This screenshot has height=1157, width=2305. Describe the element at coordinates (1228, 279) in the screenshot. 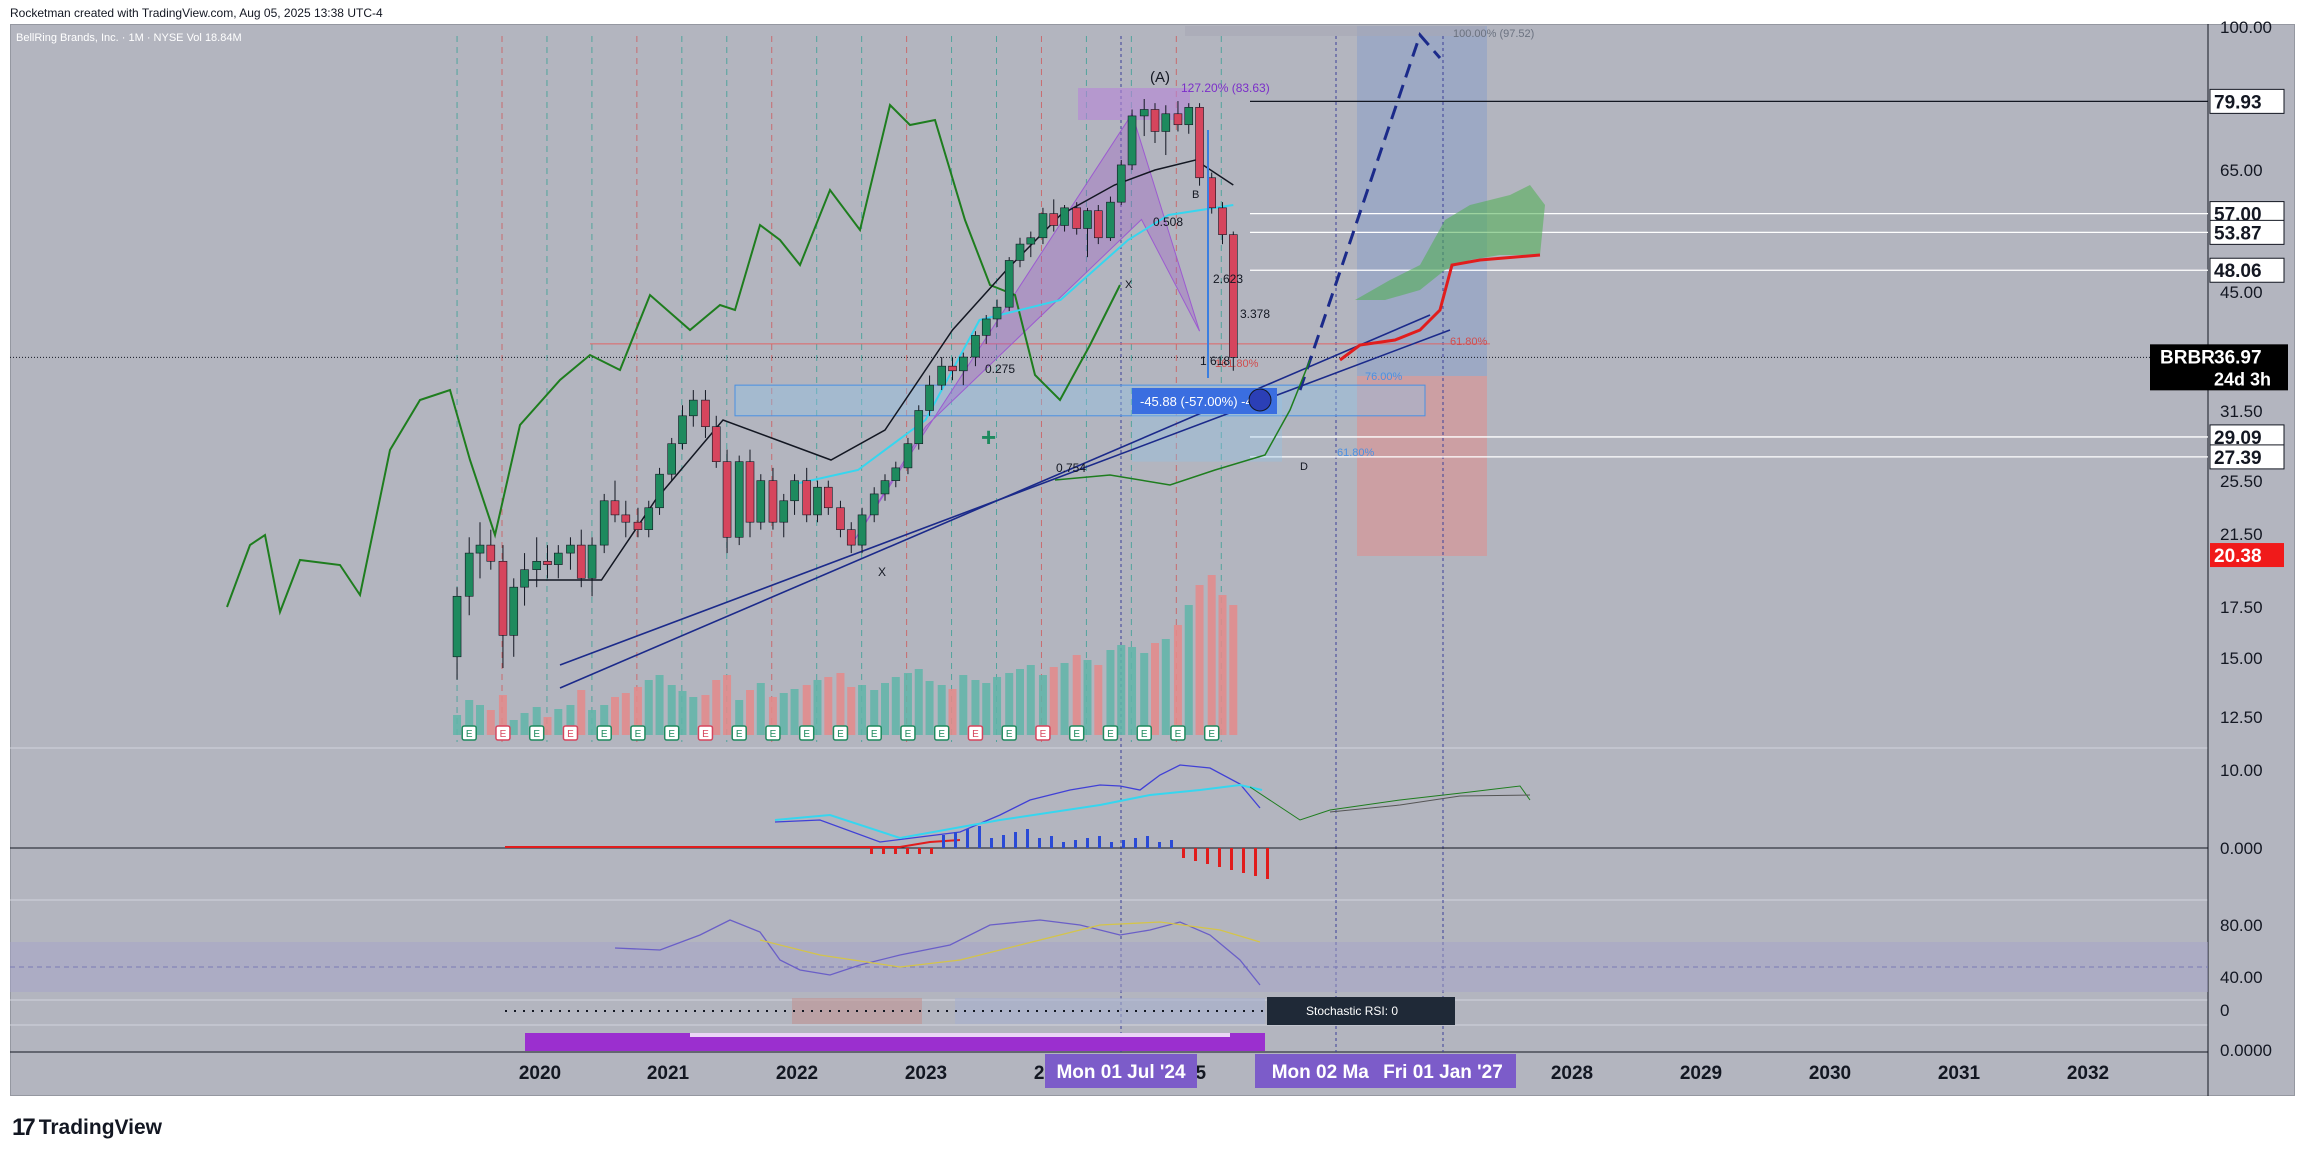

I see `ratio-label-2: 2.623` at that location.